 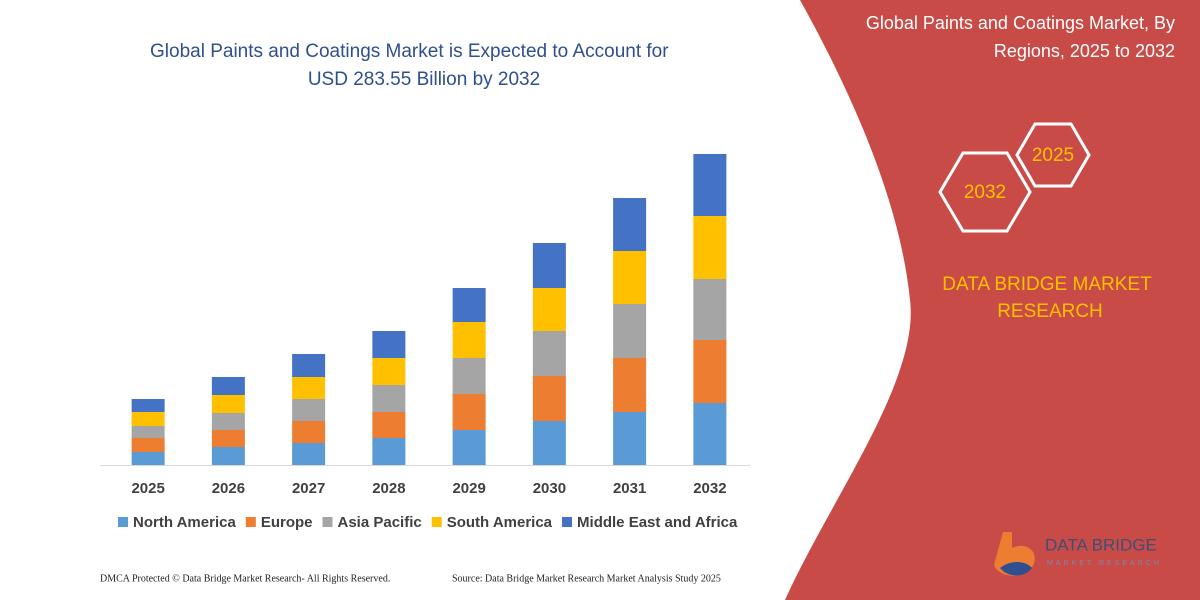 What do you see at coordinates (308, 488) in the screenshot?
I see `x-tick-label: 2027` at bounding box center [308, 488].